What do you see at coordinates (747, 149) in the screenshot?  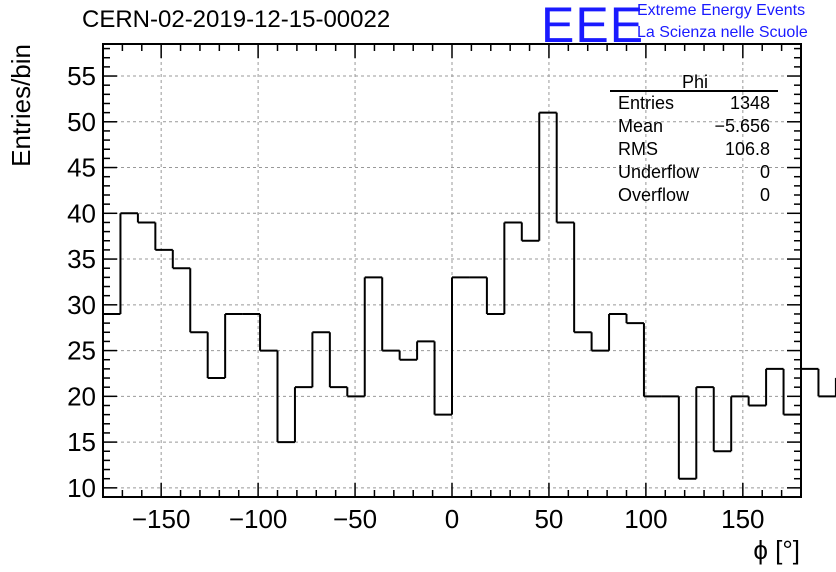 I see `stat-value-rms: 106.8` at bounding box center [747, 149].